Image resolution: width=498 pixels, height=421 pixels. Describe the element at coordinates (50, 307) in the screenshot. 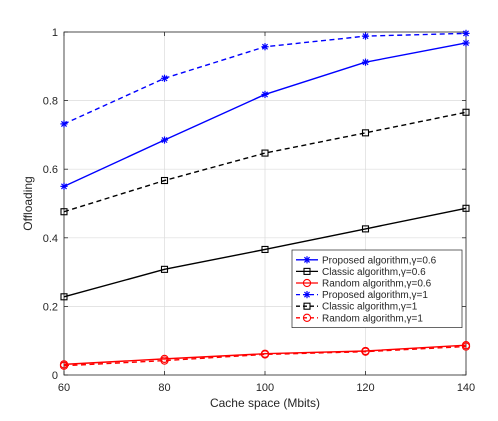

I see `y-tick-label: 0.2` at that location.